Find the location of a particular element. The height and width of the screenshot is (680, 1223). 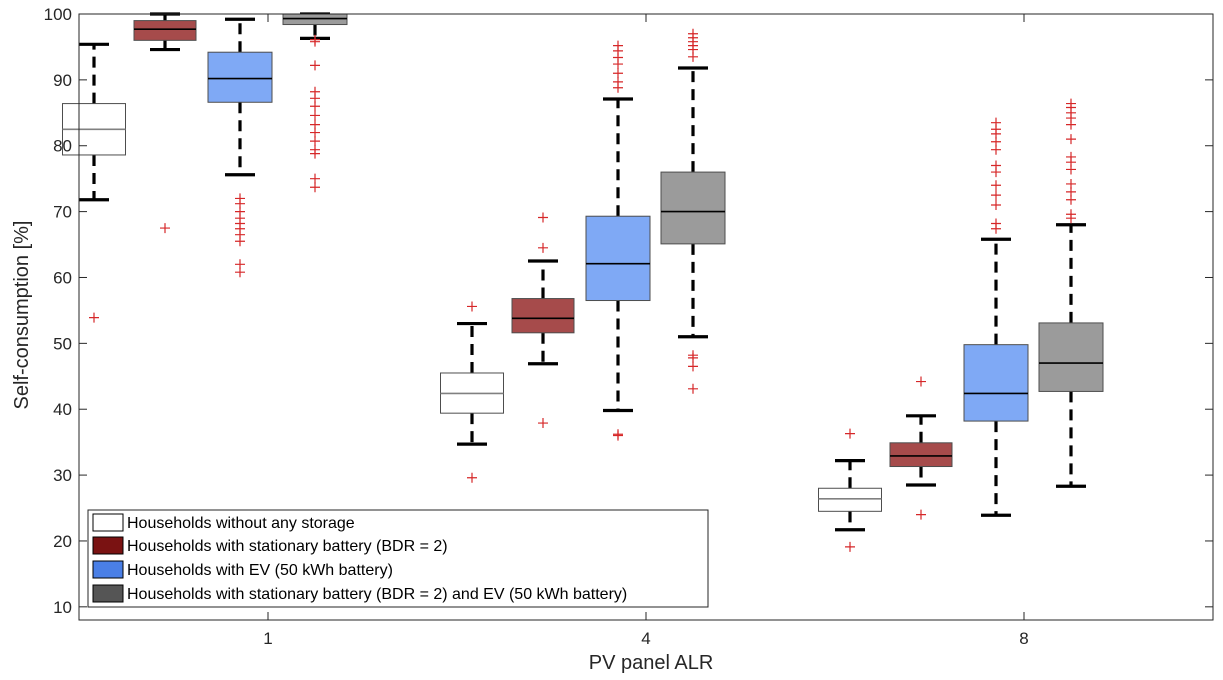

y-tick-label: 50 is located at coordinates (62, 343).